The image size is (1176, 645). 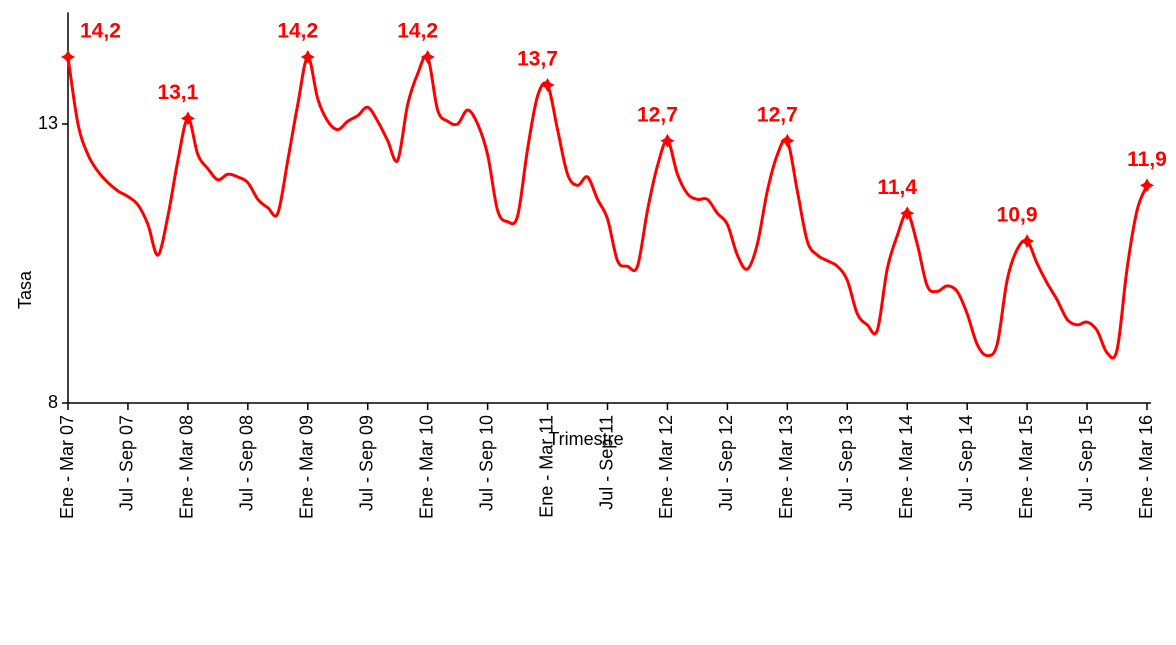 I want to click on x-tick-label: Ene - Mar 14, so click(x=906, y=467).